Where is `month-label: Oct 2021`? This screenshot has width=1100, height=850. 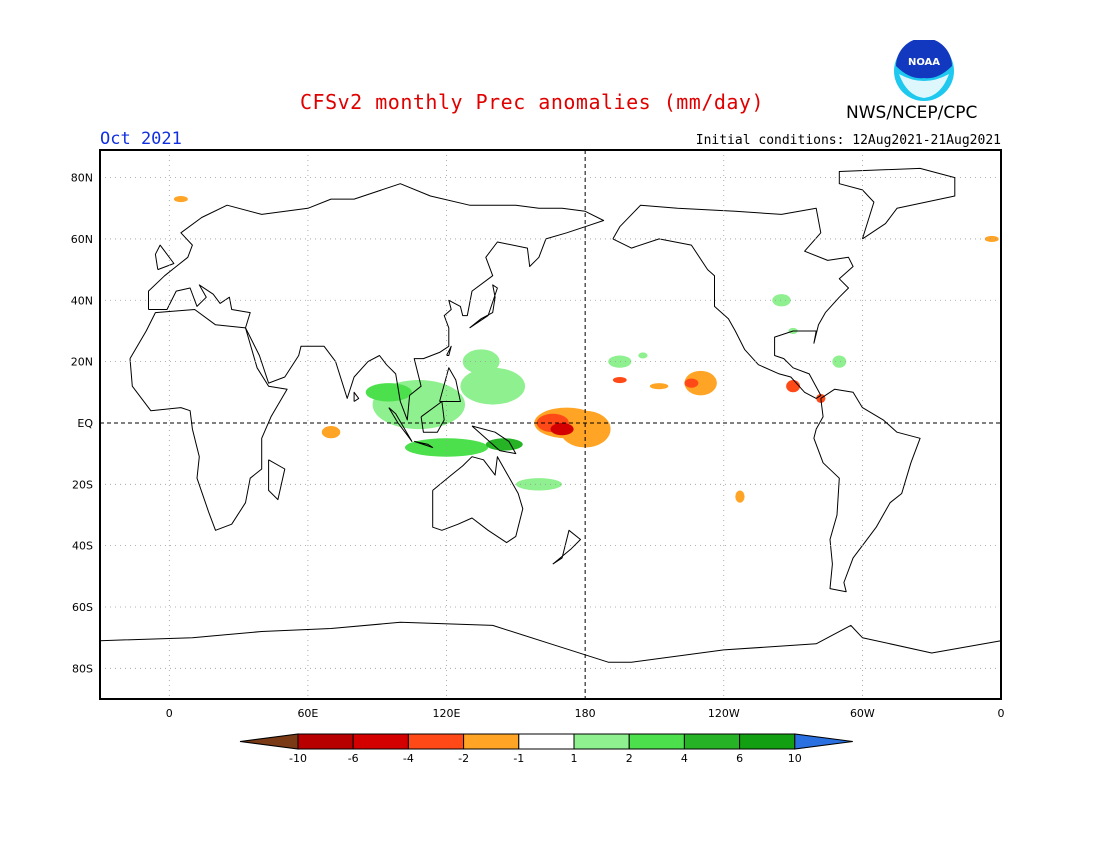
month-label: Oct 2021 is located at coordinates (141, 139).